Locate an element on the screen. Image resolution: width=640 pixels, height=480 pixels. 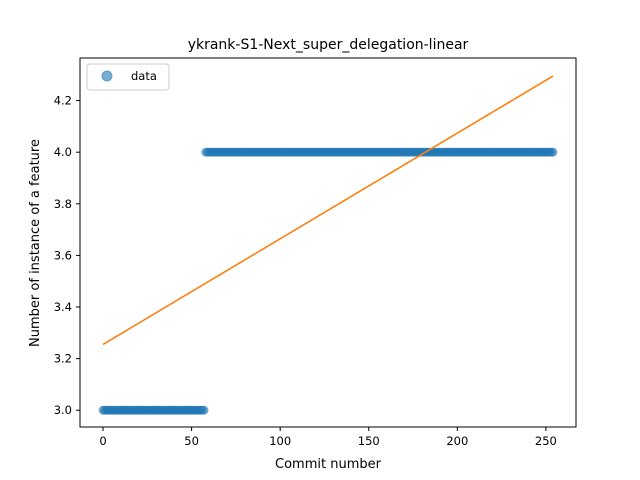
x-axis-label: Commit number is located at coordinates (328, 464).